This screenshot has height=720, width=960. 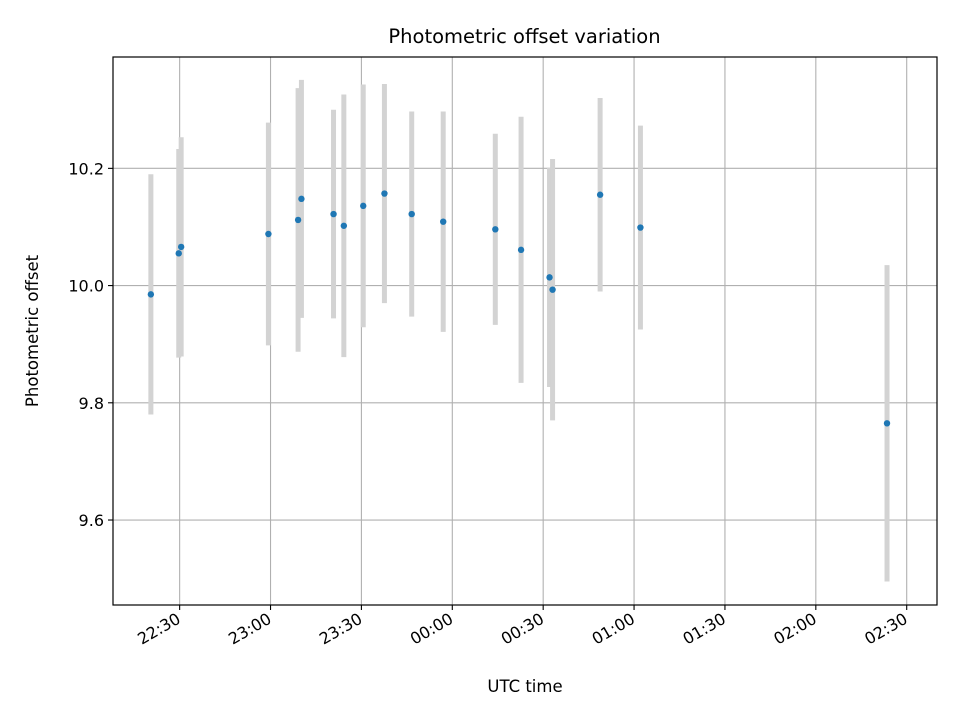 I want to click on y-tick-label: 9.6, so click(x=91, y=520).